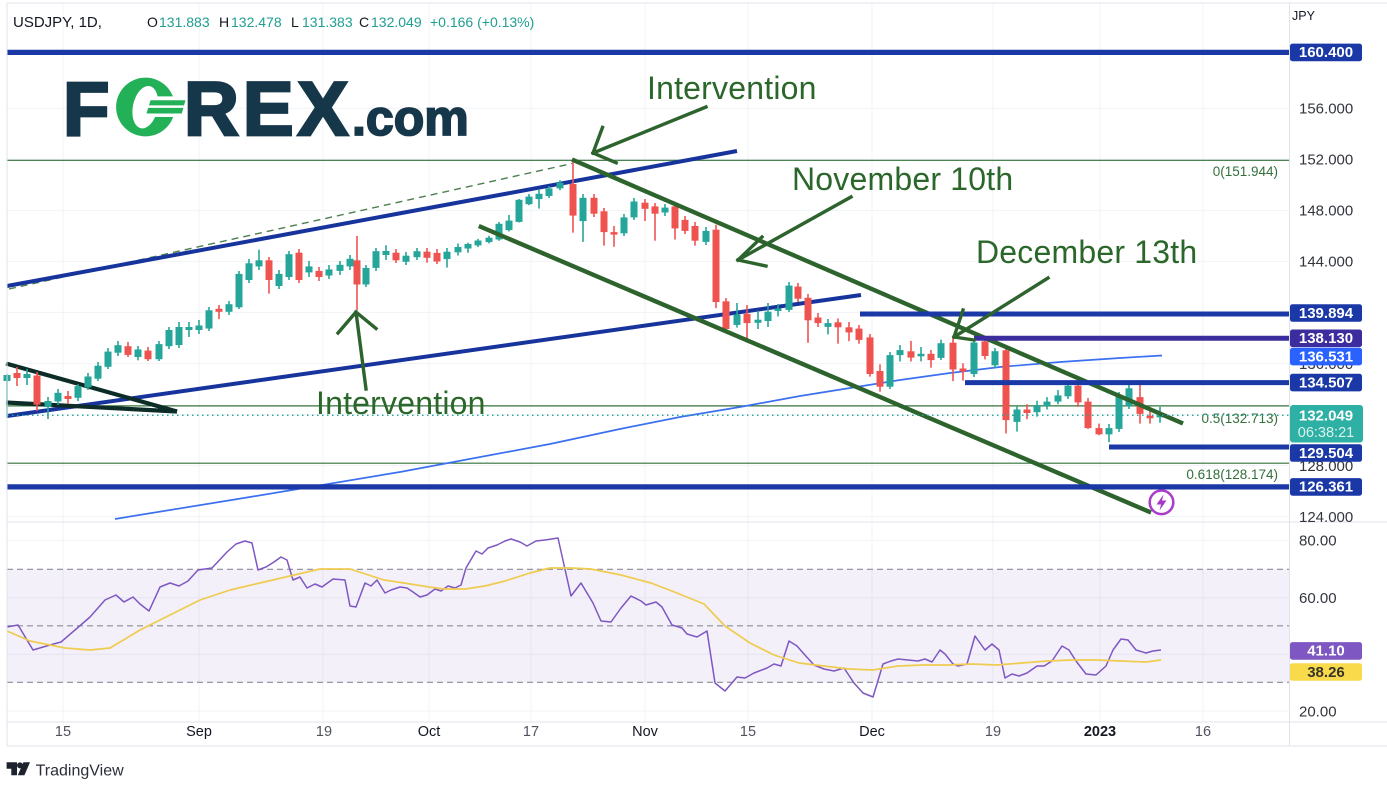 The image size is (1387, 792). Describe the element at coordinates (410, 118) in the screenshot. I see `svg-text: .com` at that location.